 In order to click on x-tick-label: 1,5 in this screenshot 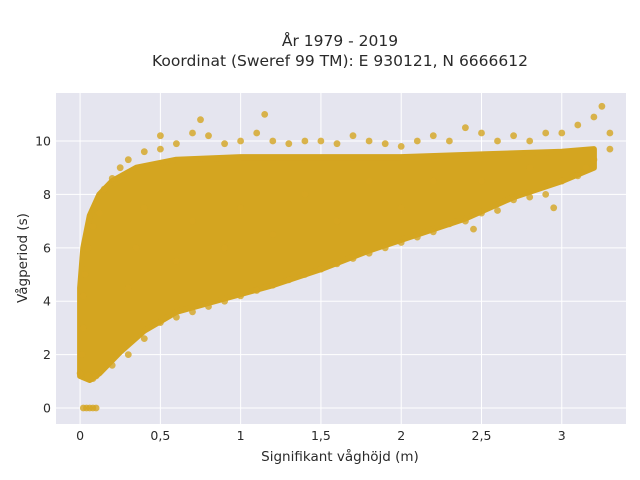, I will do `click(321, 435)`.